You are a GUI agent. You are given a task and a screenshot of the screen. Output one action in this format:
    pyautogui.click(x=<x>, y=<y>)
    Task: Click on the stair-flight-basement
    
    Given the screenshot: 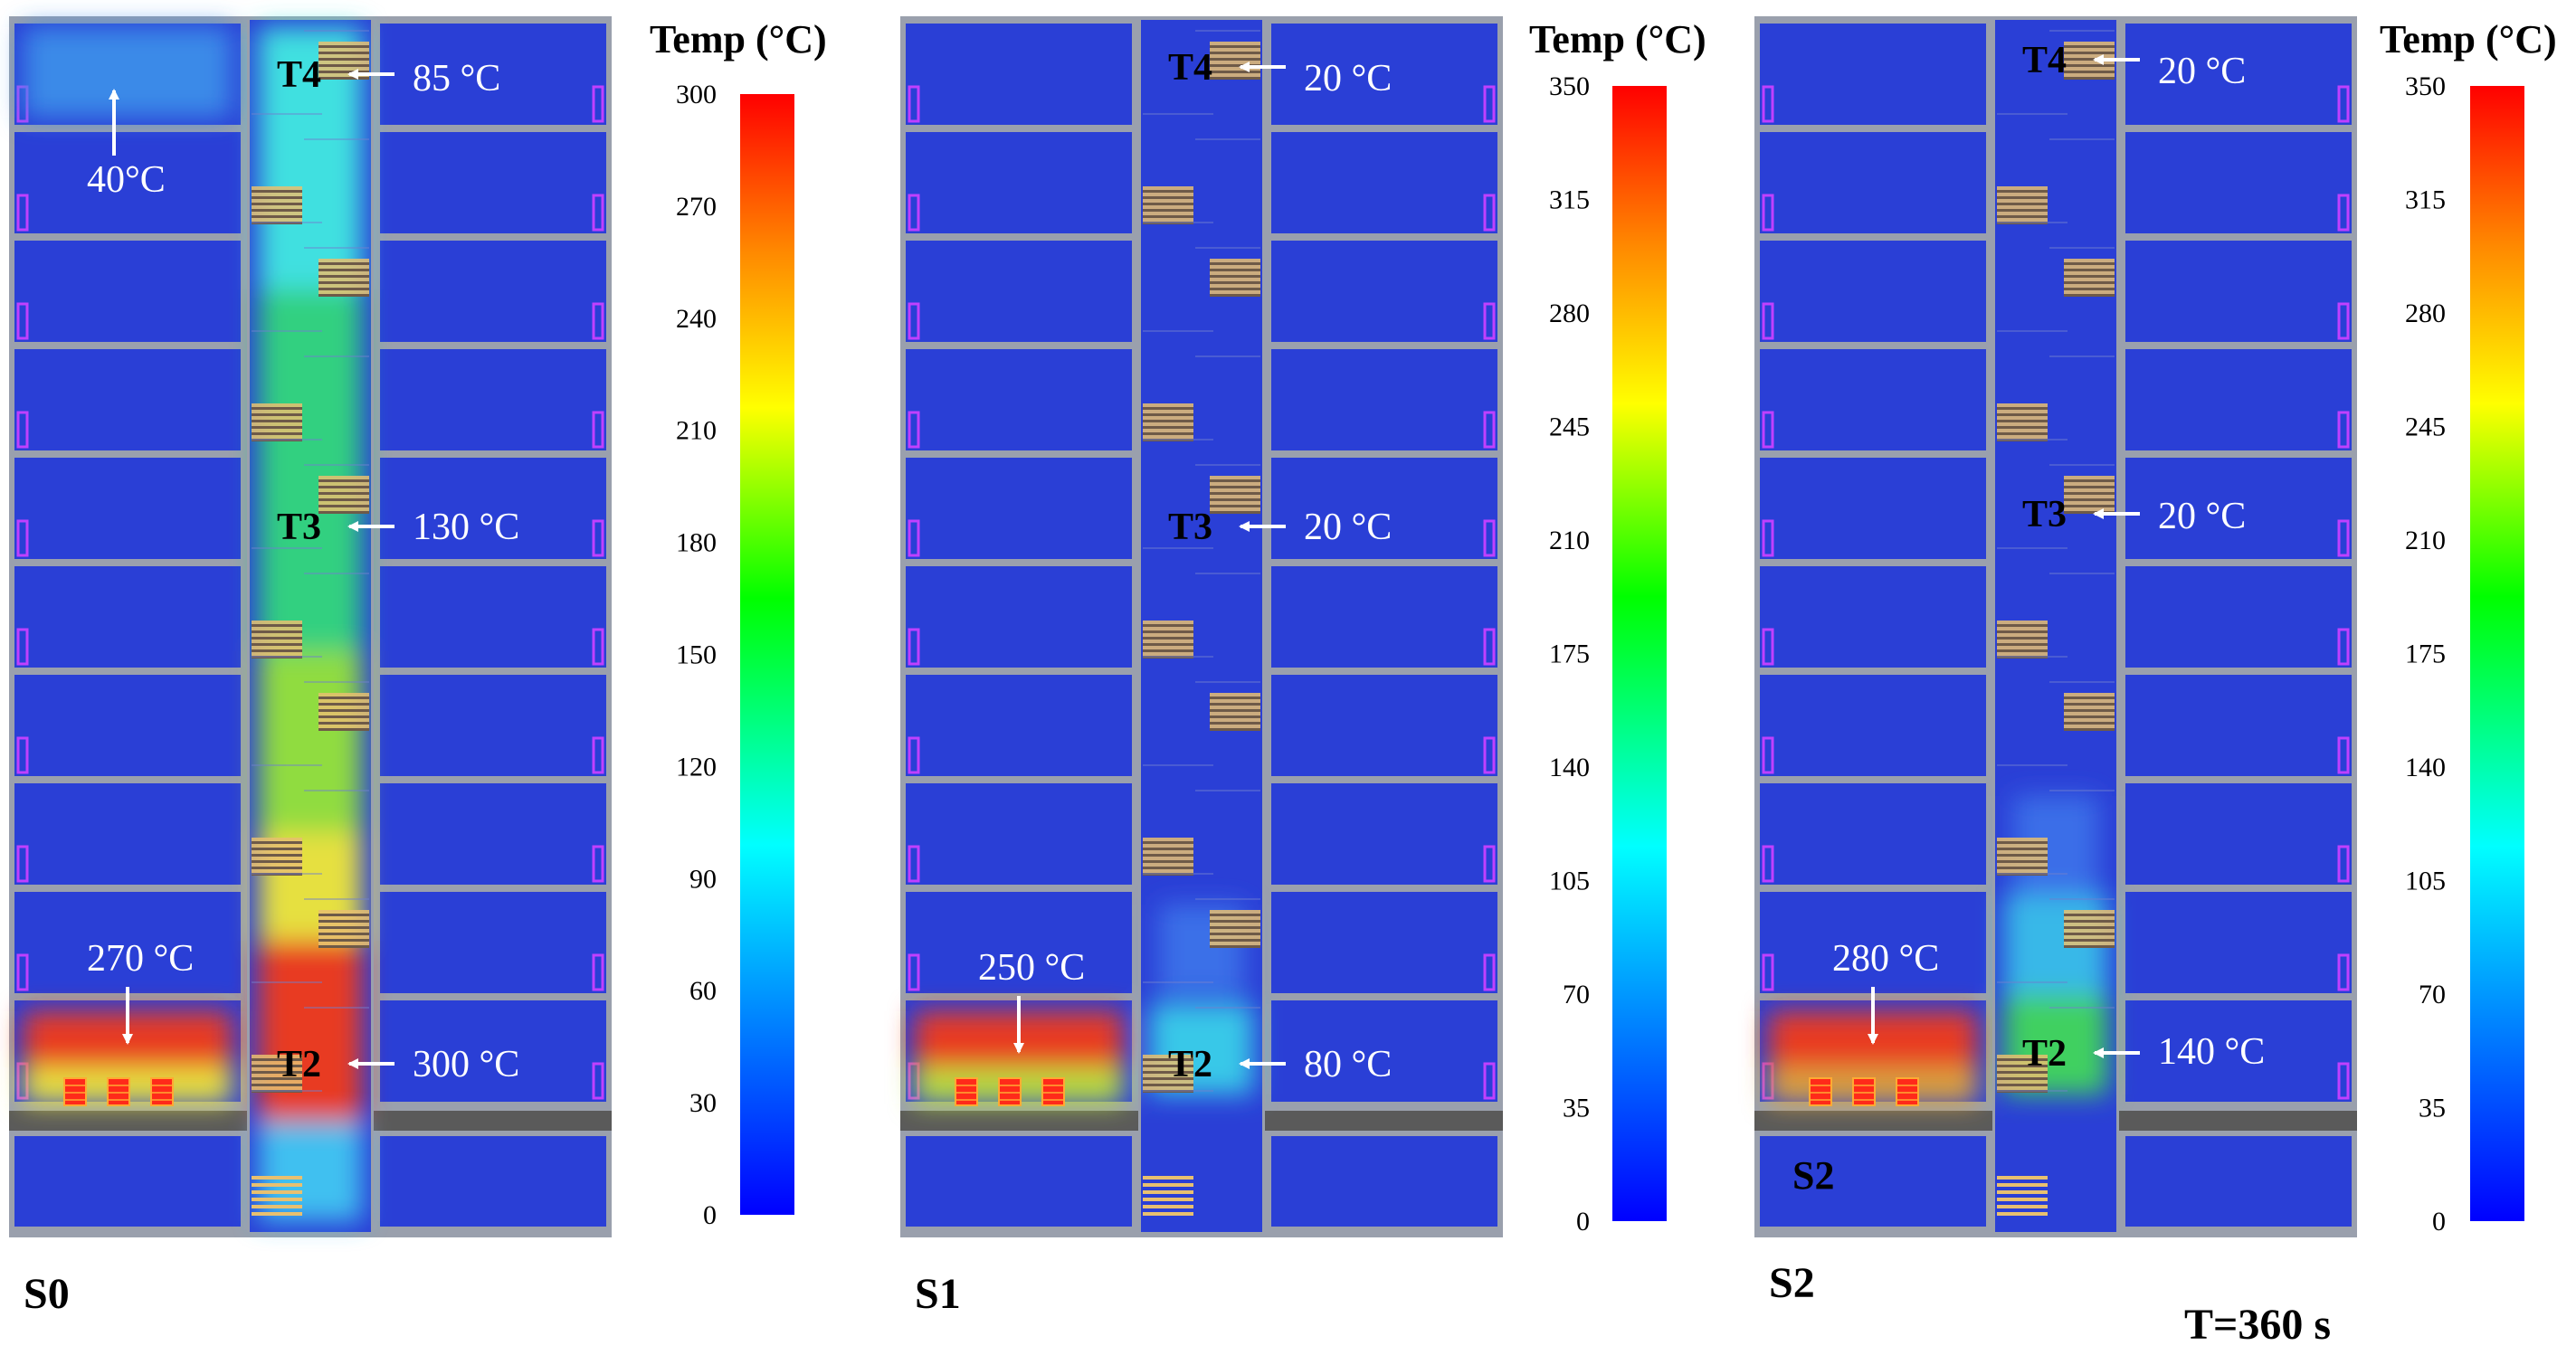 What is the action you would take?
    pyautogui.click(x=1168, y=1196)
    